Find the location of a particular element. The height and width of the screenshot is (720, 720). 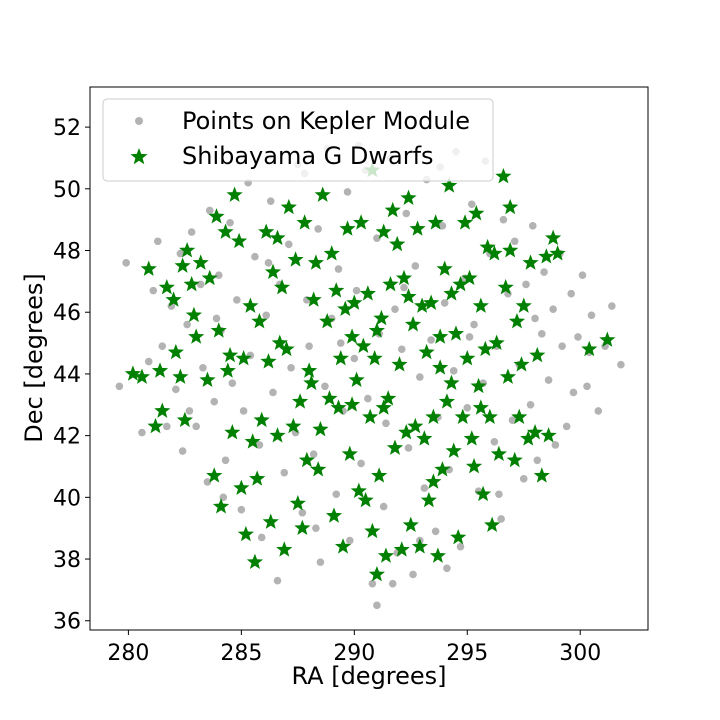

x-axis-label: RA [degrees] is located at coordinates (368, 676).